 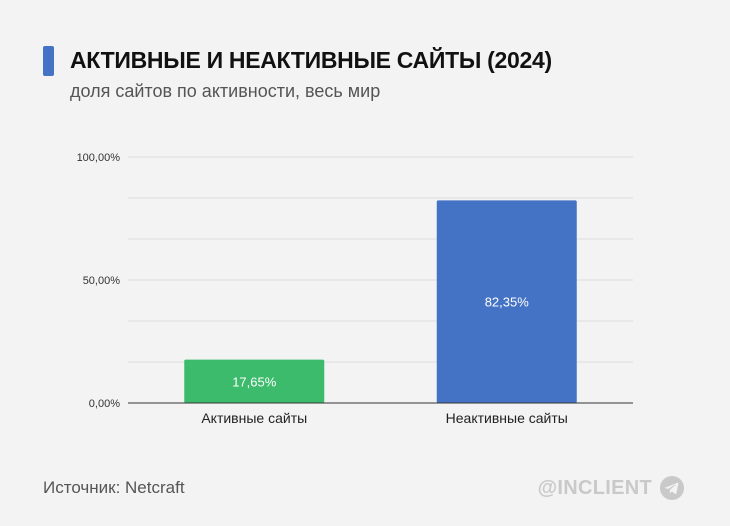 What do you see at coordinates (114, 487) in the screenshot?
I see `source-note: Источник: Netcraft` at bounding box center [114, 487].